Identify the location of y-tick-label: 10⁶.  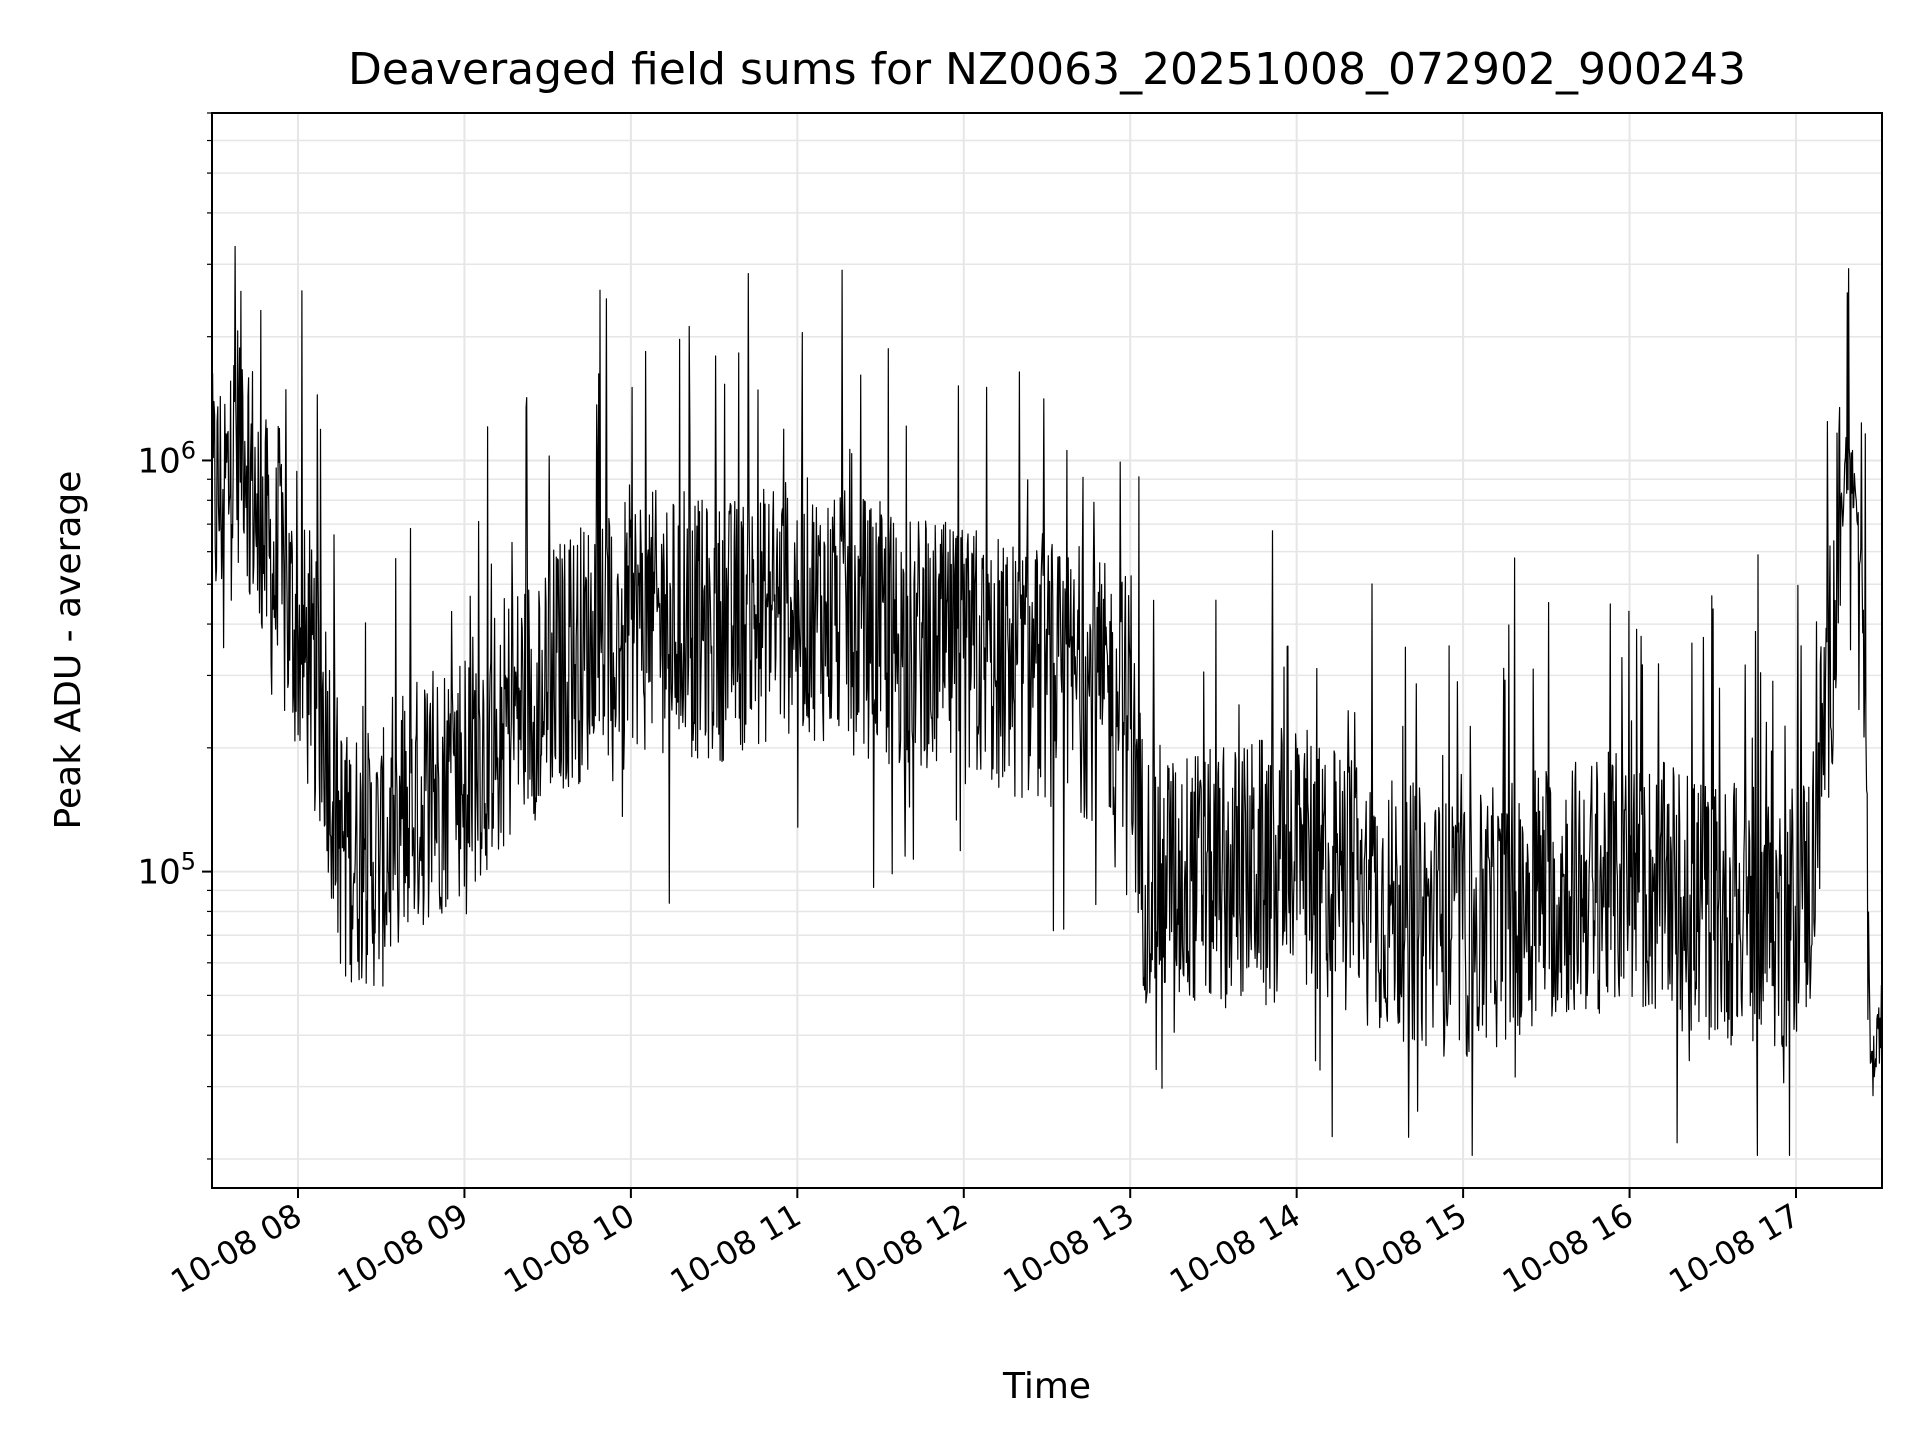
(166, 458).